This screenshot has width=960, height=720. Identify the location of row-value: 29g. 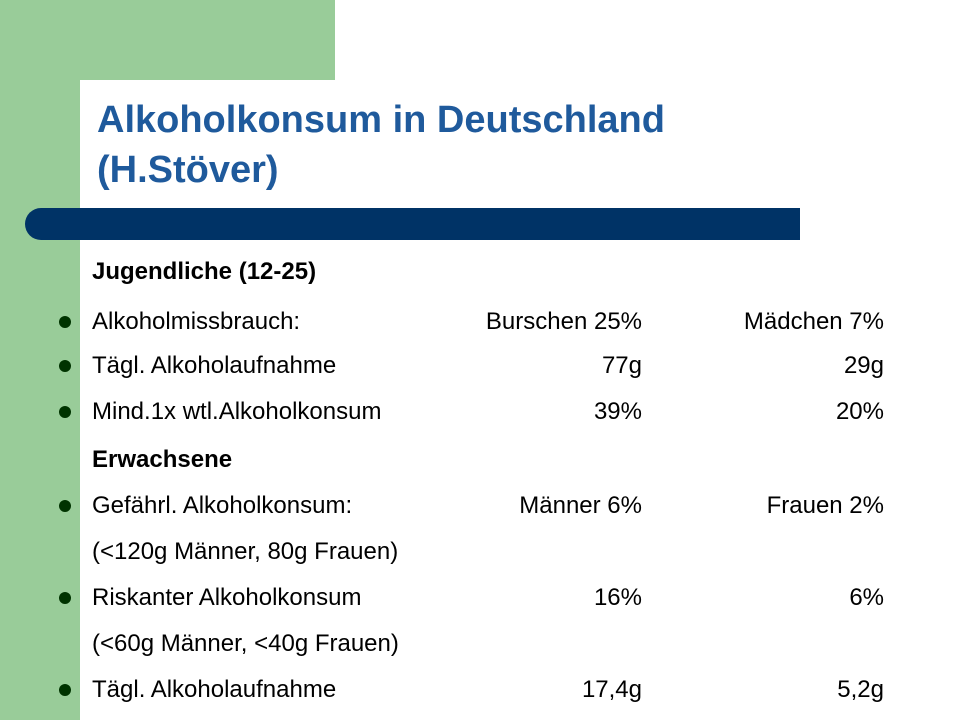
(863, 365).